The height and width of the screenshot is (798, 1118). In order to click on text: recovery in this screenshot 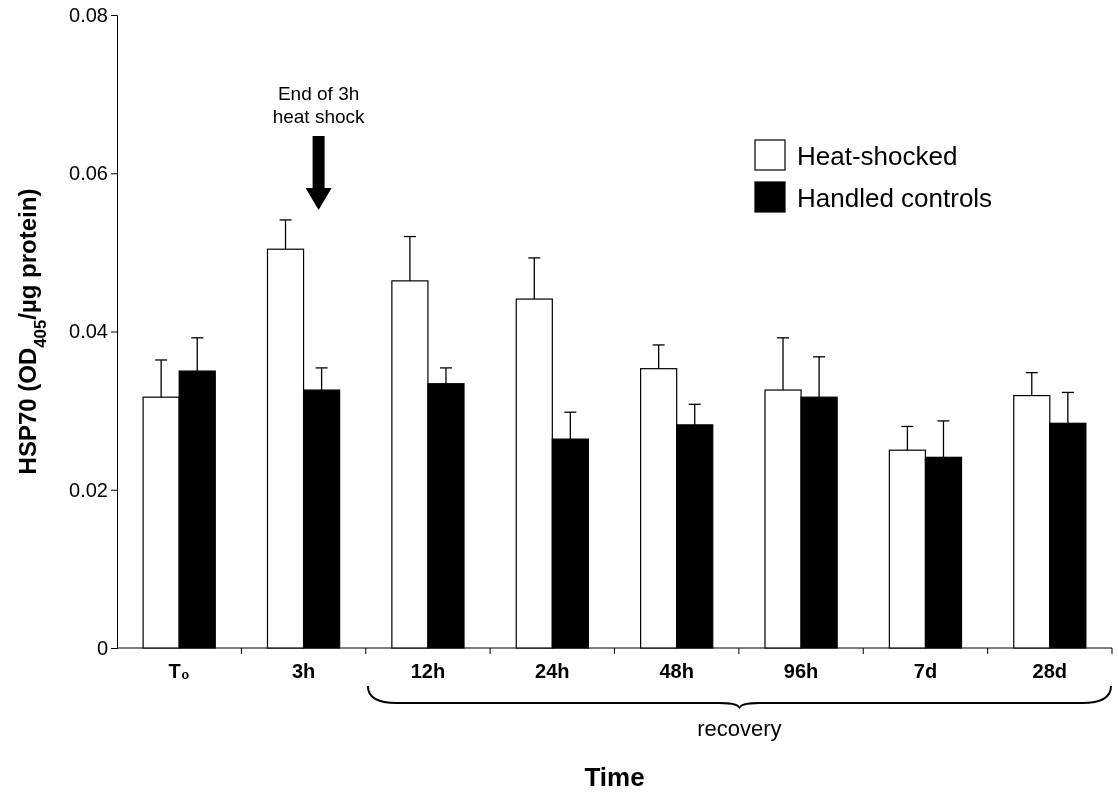, I will do `click(739, 728)`.